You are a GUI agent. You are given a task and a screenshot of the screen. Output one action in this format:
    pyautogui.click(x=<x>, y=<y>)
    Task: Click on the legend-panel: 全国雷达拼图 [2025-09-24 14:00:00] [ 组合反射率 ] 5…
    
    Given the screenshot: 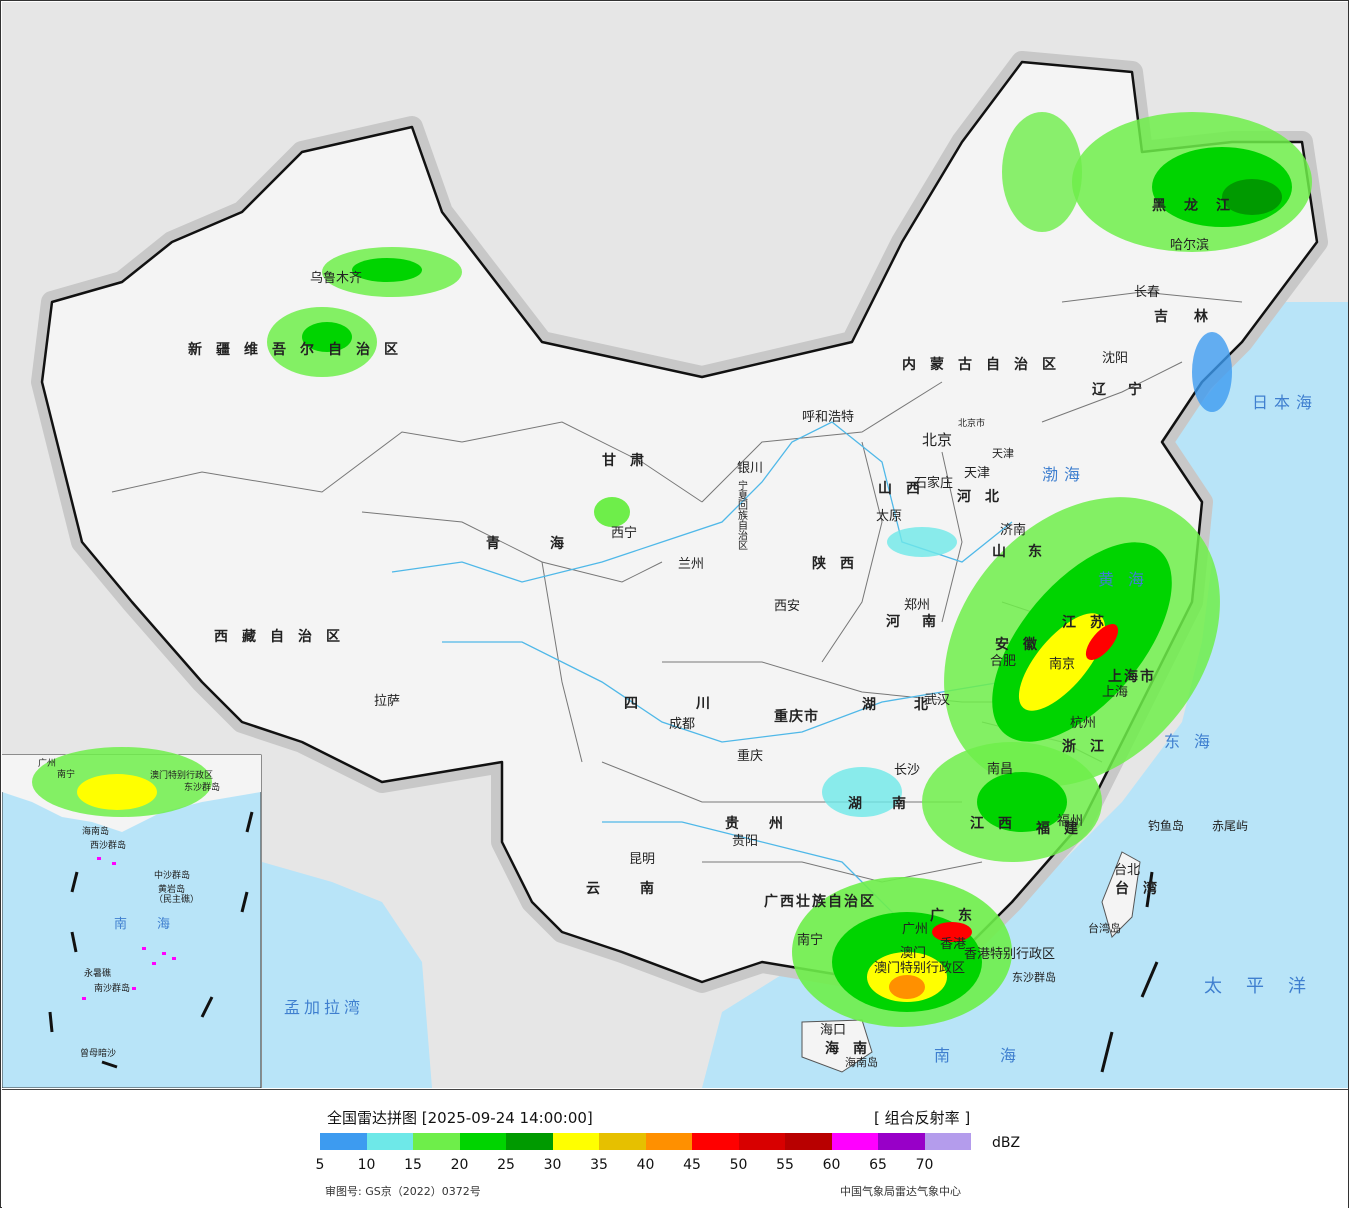 What is the action you would take?
    pyautogui.click(x=675, y=1148)
    